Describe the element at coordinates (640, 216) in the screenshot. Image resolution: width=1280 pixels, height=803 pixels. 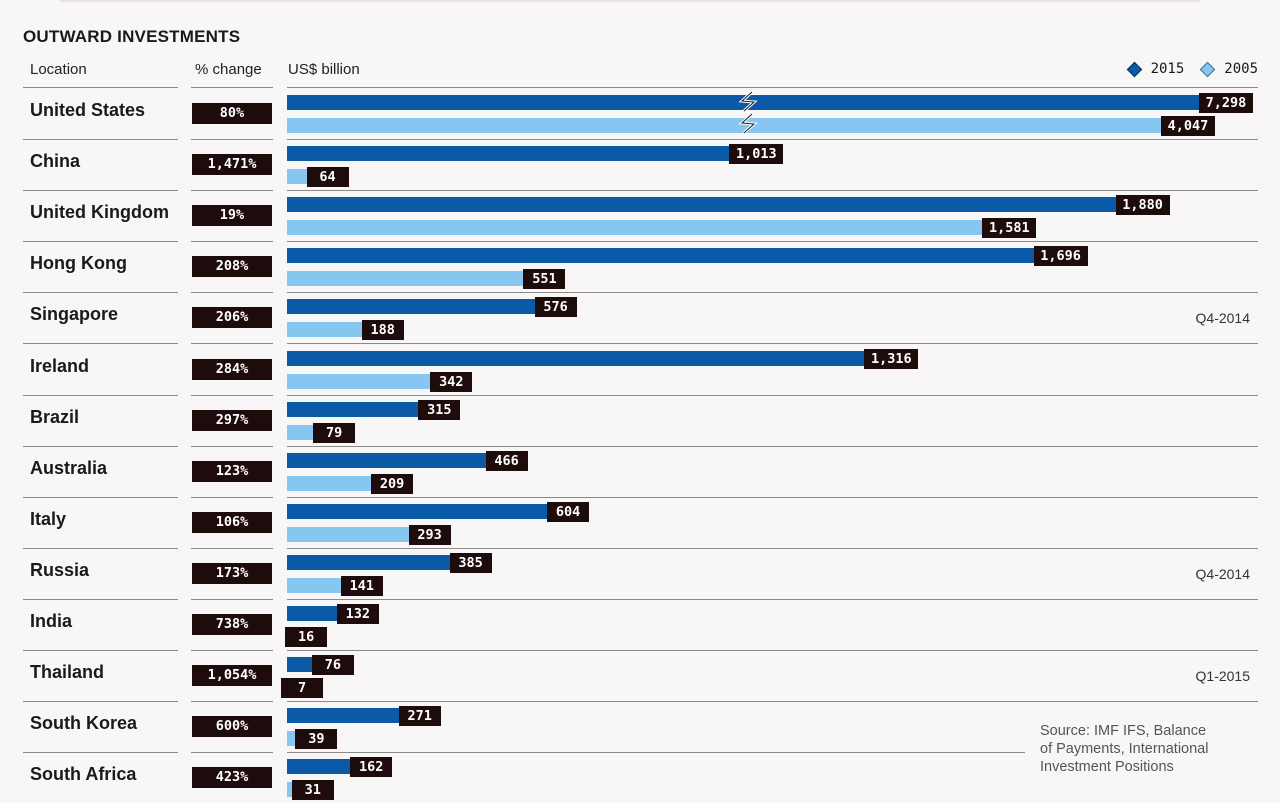
I see `table-row: United Kingdom 19% 1,880 1,581` at that location.